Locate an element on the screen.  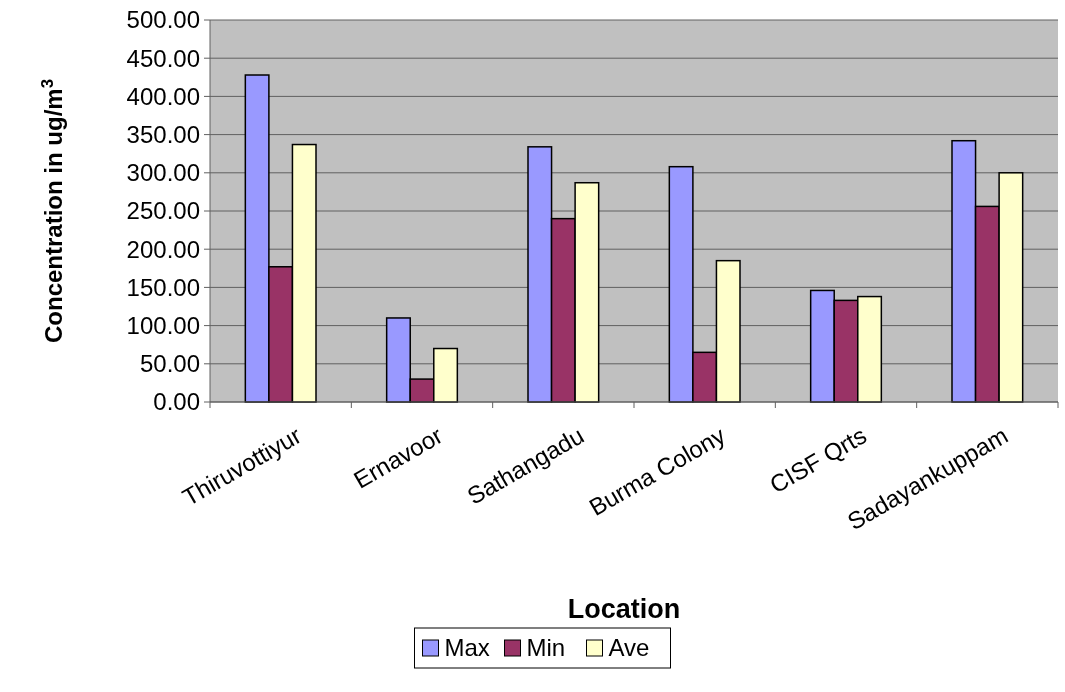
legend-label: Max is located at coordinates (467, 648).